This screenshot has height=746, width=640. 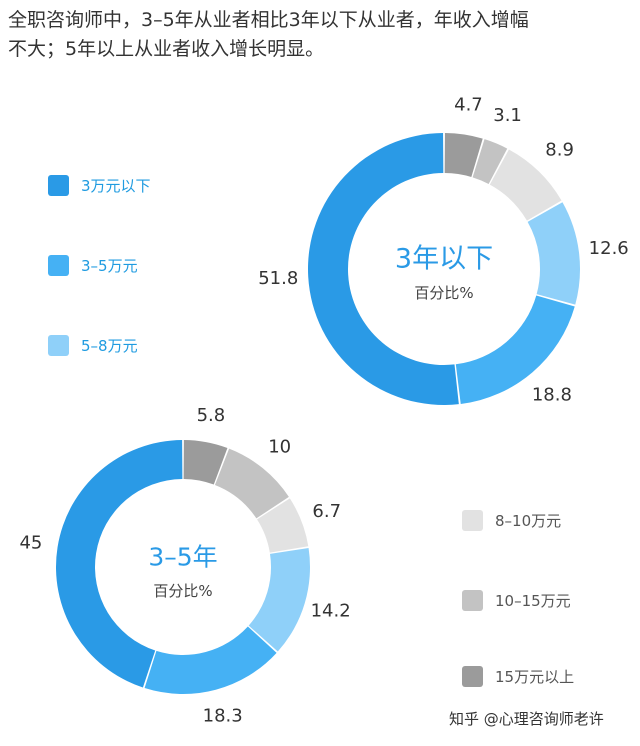 I want to click on watermark-text: 知乎 @心理咨询师老许, so click(x=526, y=719).